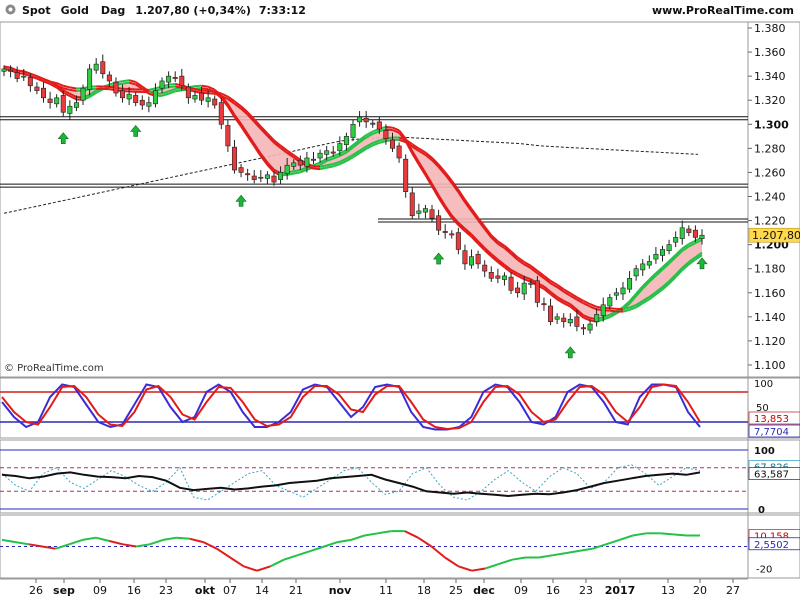  What do you see at coordinates (761, 510) in the screenshot?
I see `rsi-ytick: 0` at bounding box center [761, 510].